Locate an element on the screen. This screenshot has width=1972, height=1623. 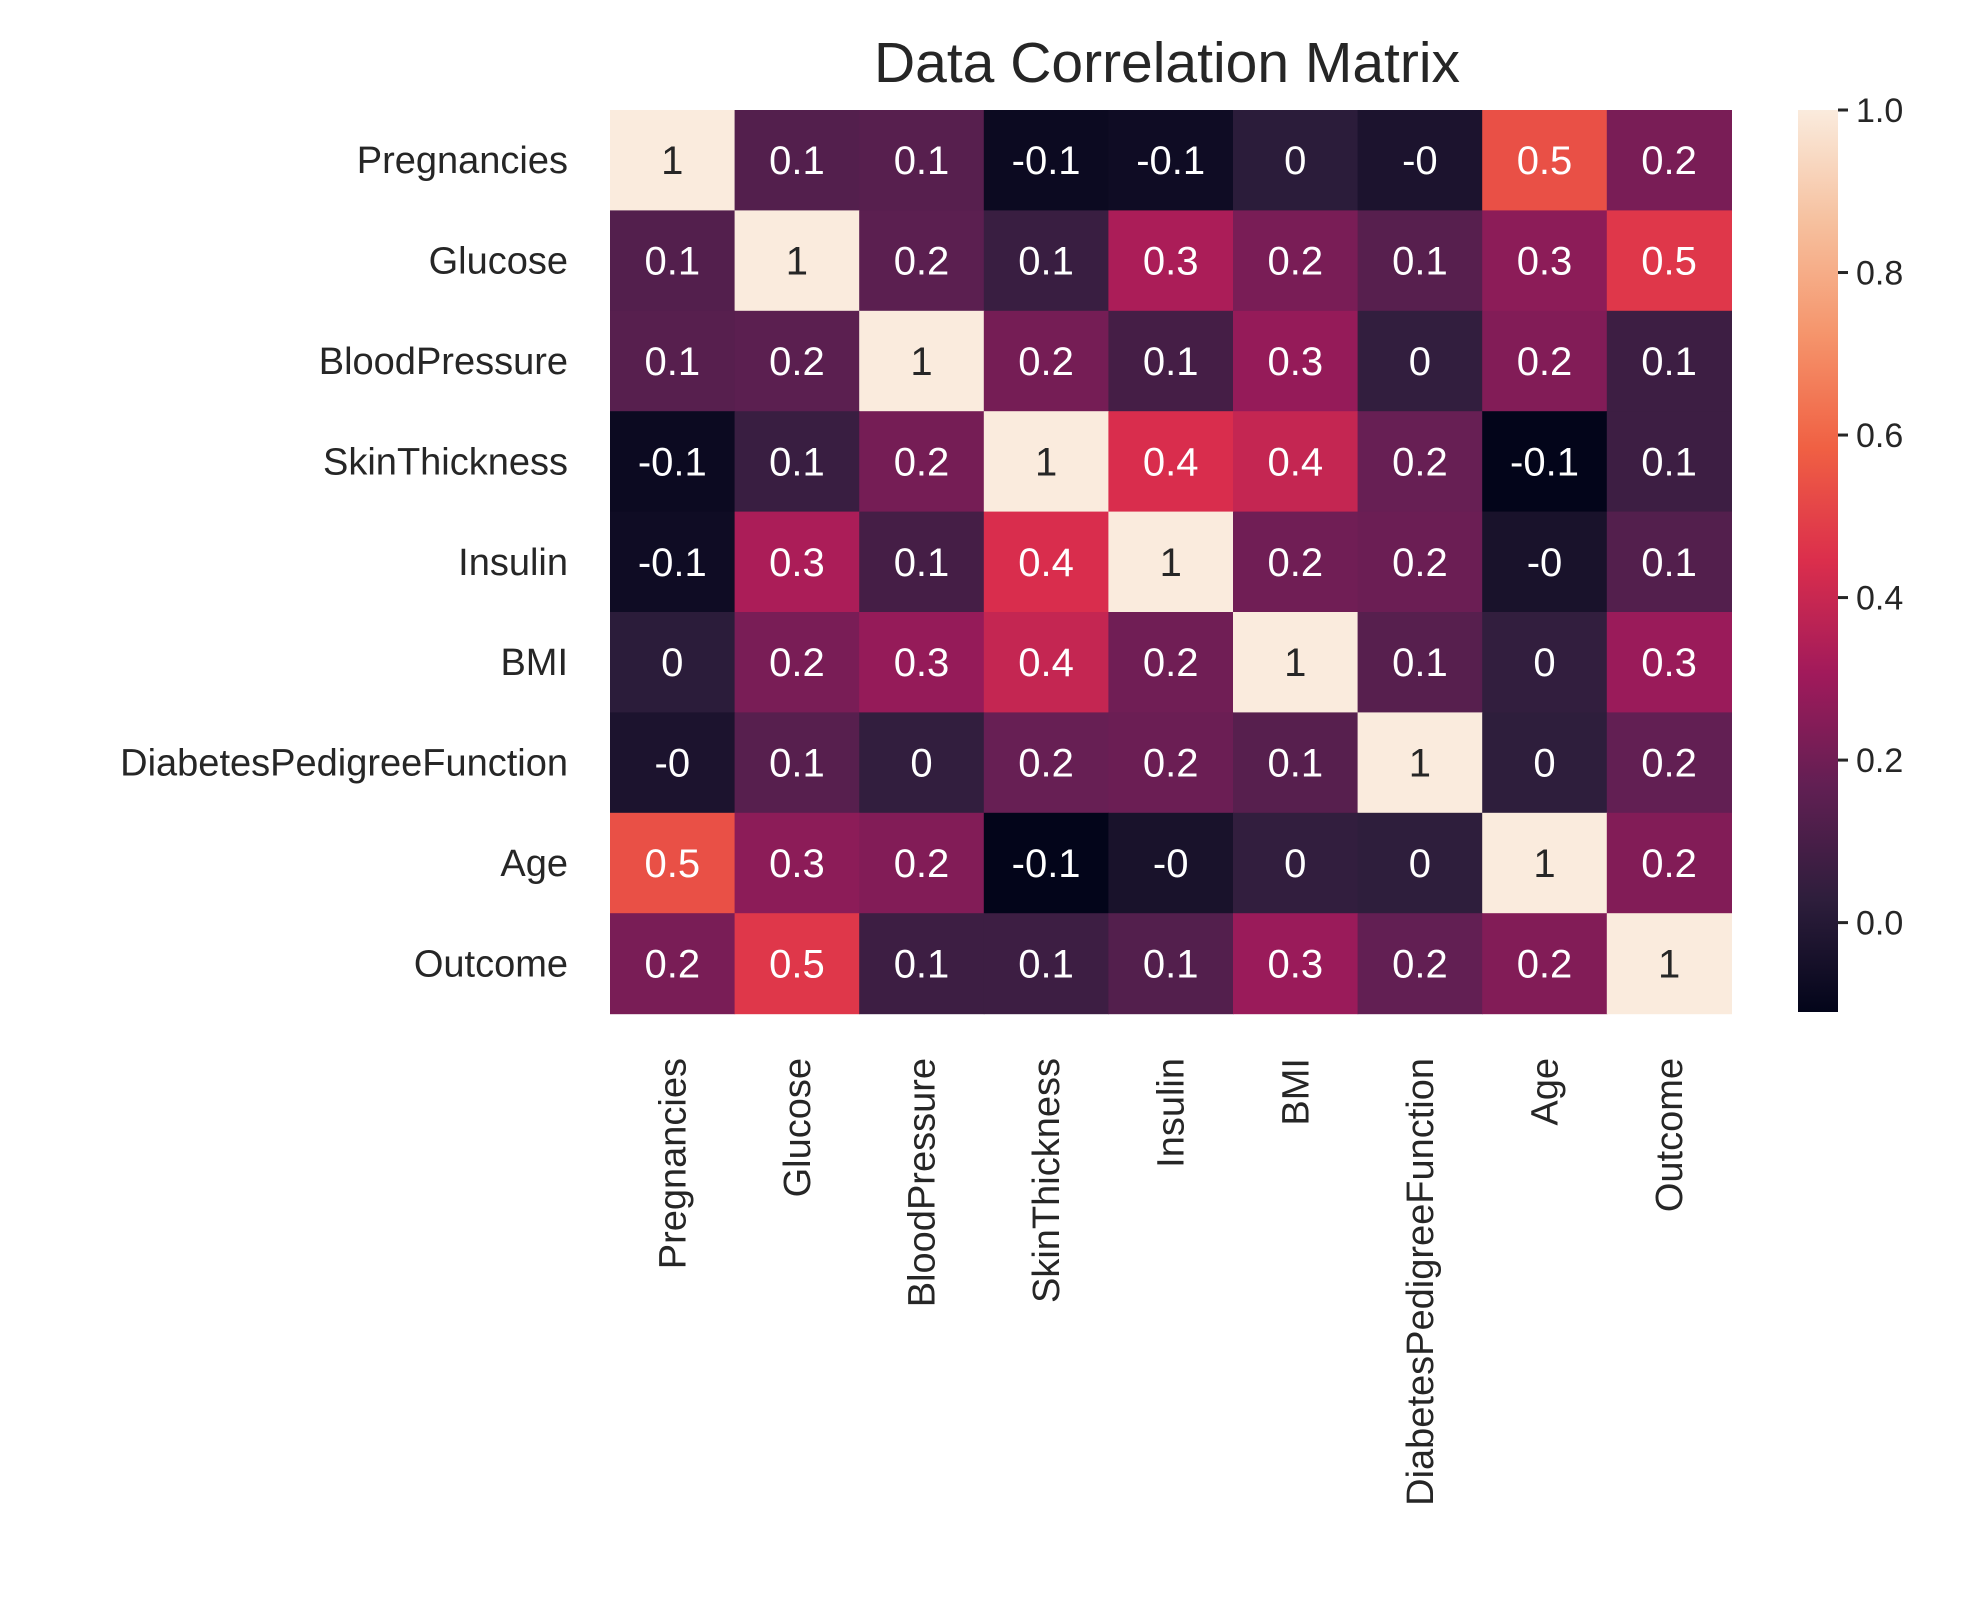
row-tick-label: SkinThickness is located at coordinates (445, 462).